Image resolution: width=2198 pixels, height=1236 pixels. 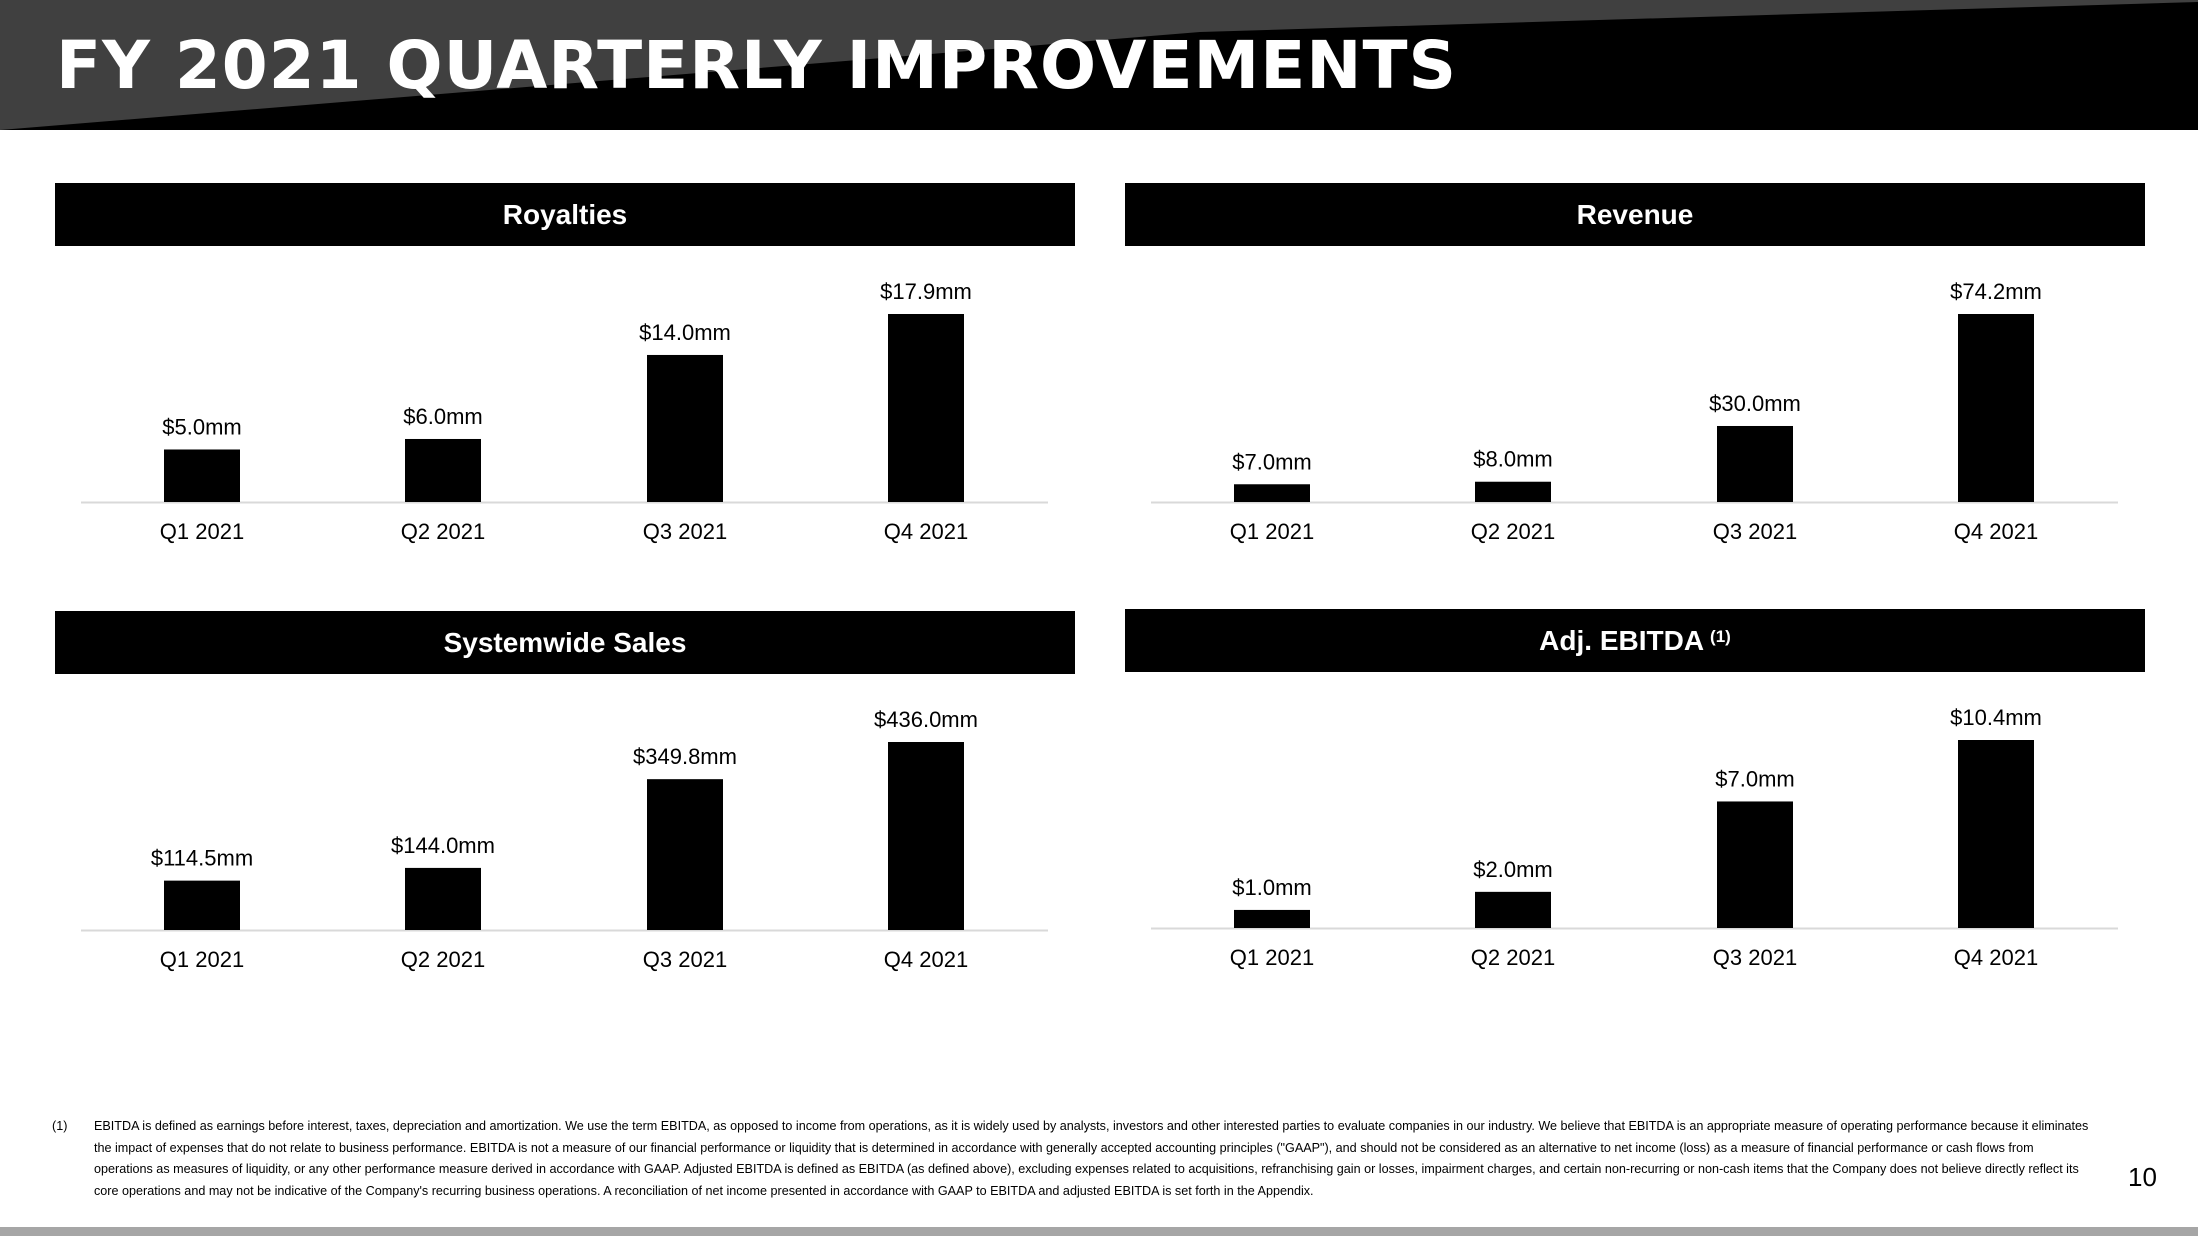 I want to click on royalties-tick-label-q3-2021: Q3 2021, so click(x=685, y=531).